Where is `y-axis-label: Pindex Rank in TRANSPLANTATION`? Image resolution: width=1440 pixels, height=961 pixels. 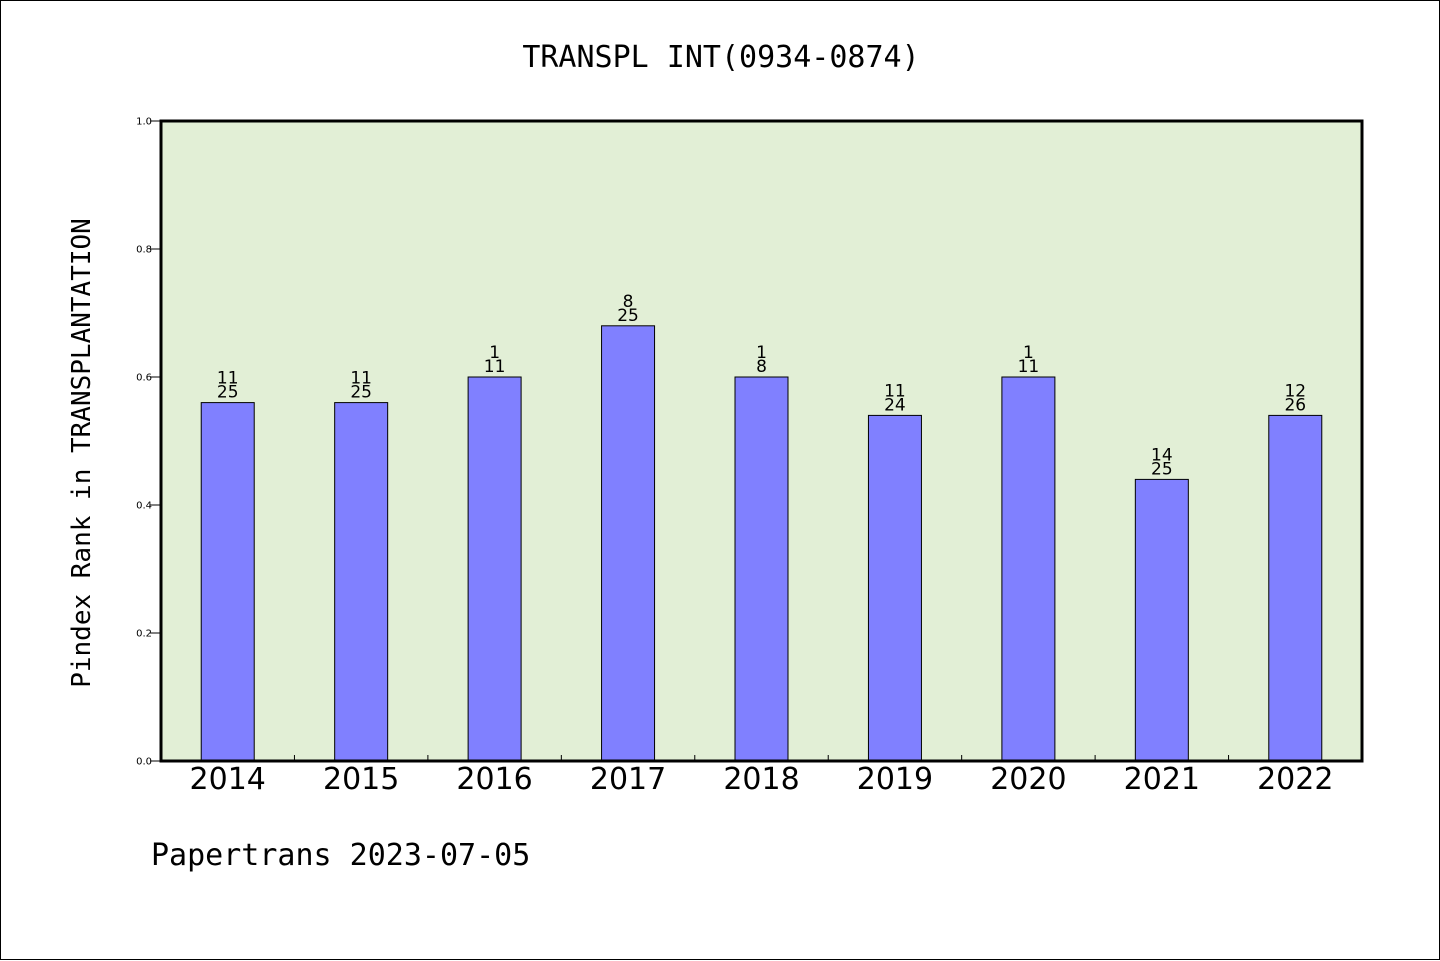
y-axis-label: Pindex Rank in TRANSPLANTATION is located at coordinates (82, 453).